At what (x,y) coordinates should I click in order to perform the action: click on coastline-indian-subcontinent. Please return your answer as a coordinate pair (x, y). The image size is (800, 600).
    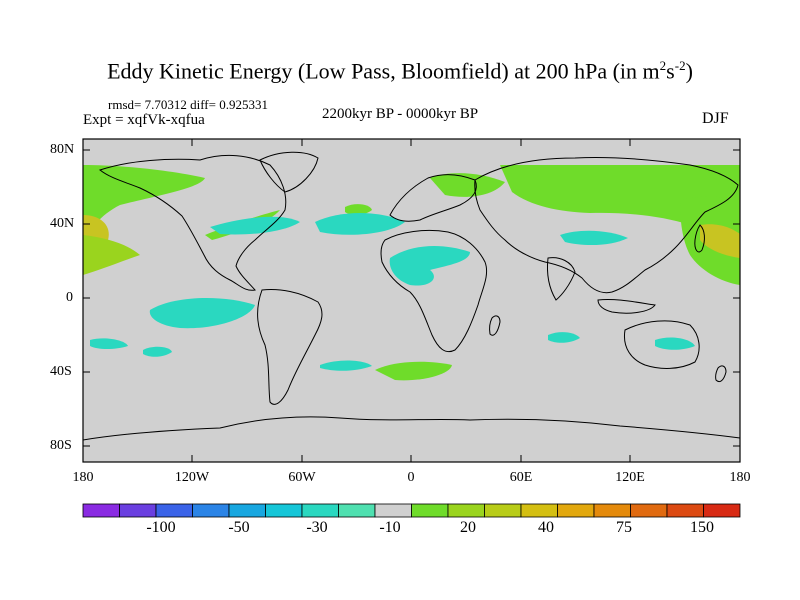
    Looking at the image, I should click on (561, 279).